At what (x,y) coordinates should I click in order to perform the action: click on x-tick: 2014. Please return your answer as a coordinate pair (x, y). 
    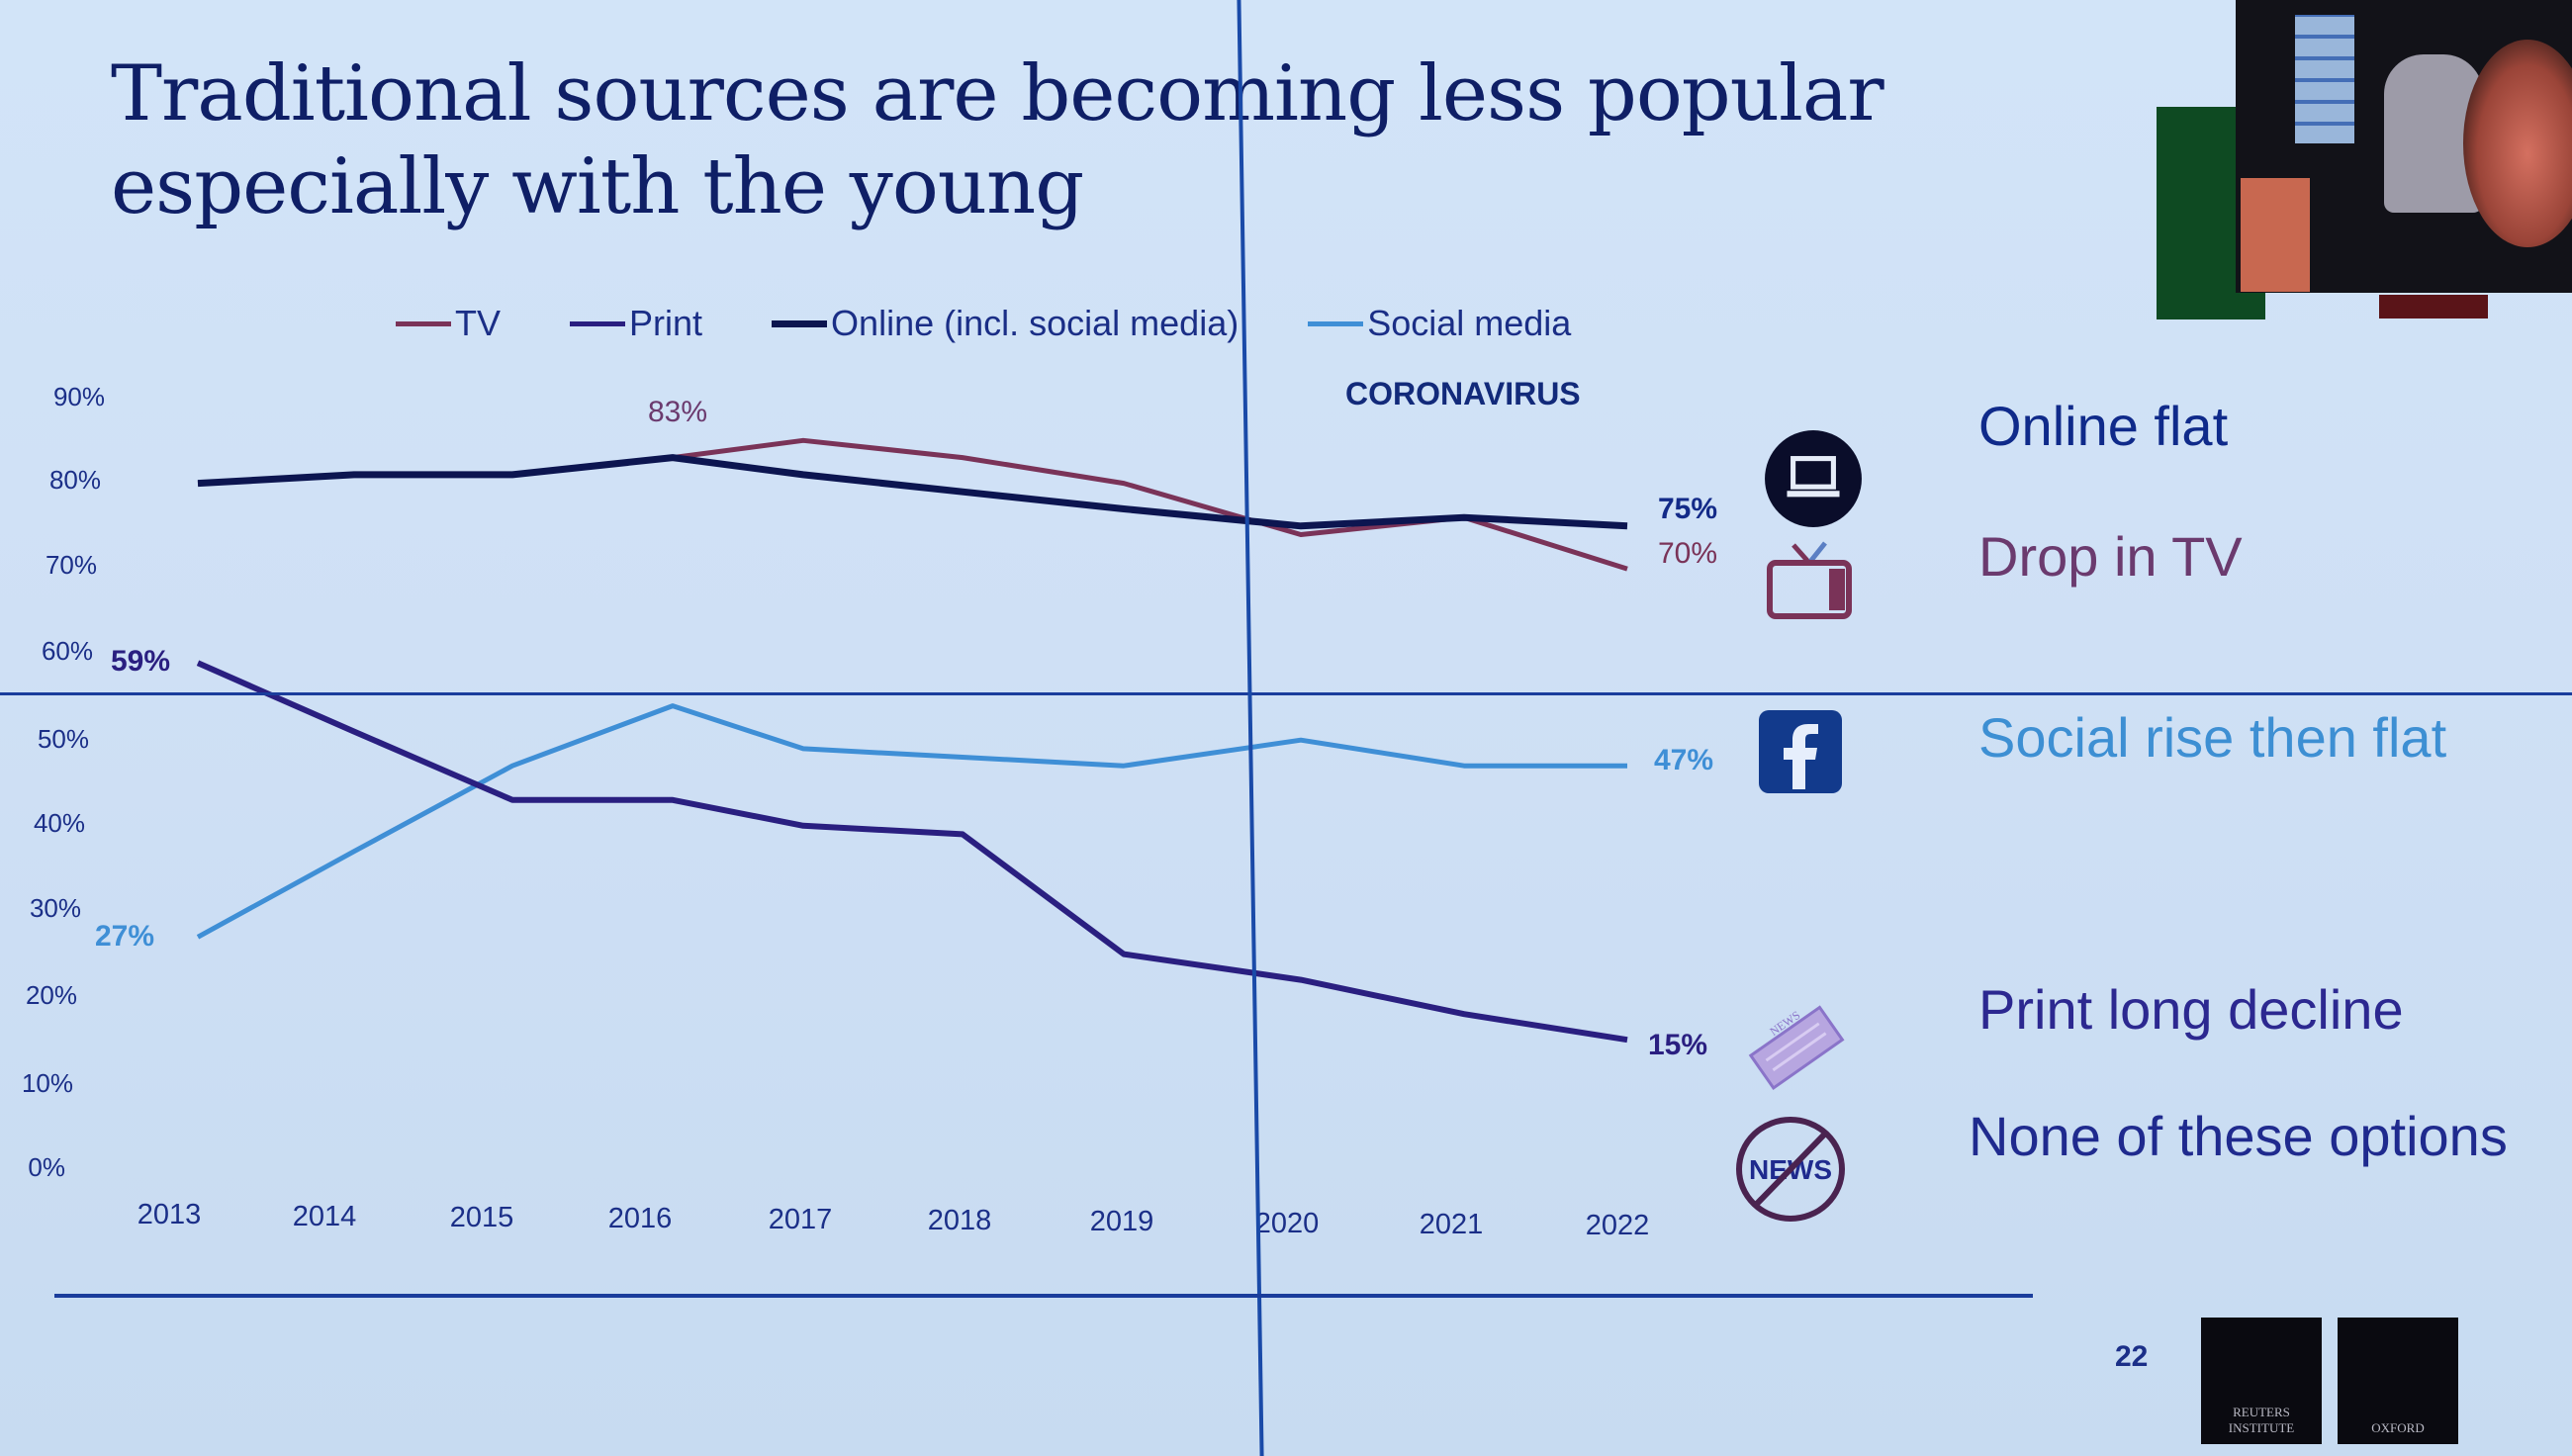
    Looking at the image, I should click on (324, 1216).